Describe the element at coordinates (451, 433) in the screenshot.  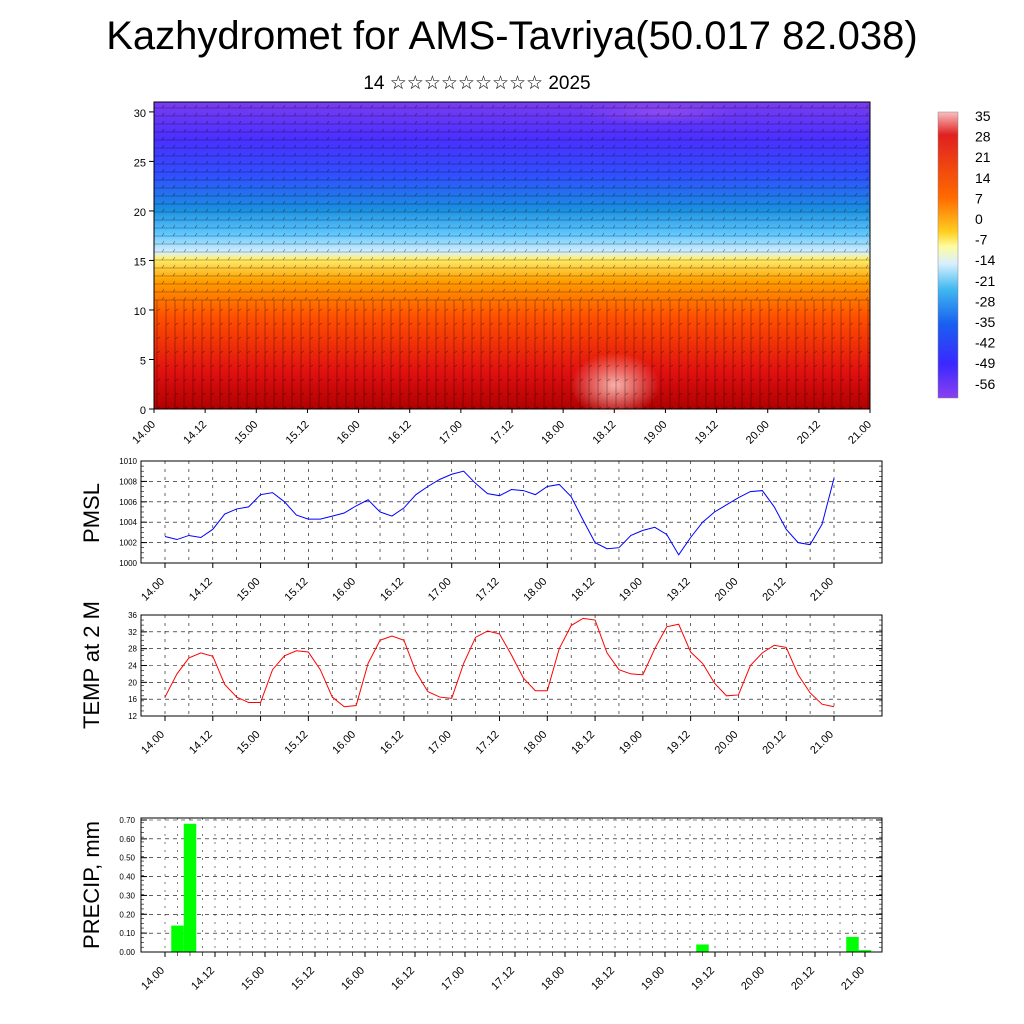
I see `xs-xtick-label: 17.00` at that location.